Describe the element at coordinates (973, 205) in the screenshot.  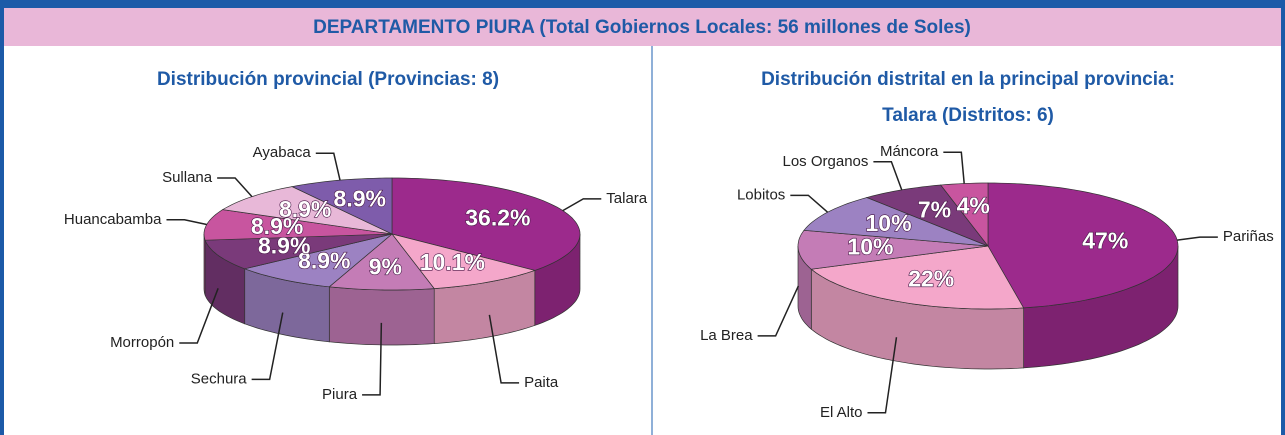
I see `value-label: 4%` at that location.